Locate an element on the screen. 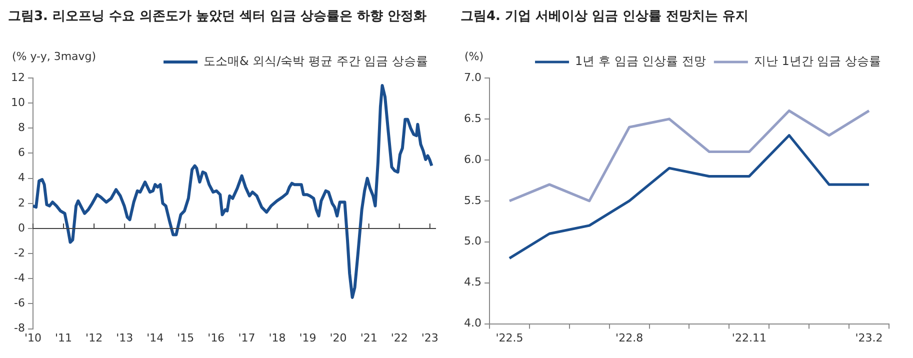 This screenshot has width=913, height=358. x-tick-label: '12 is located at coordinates (94, 337).